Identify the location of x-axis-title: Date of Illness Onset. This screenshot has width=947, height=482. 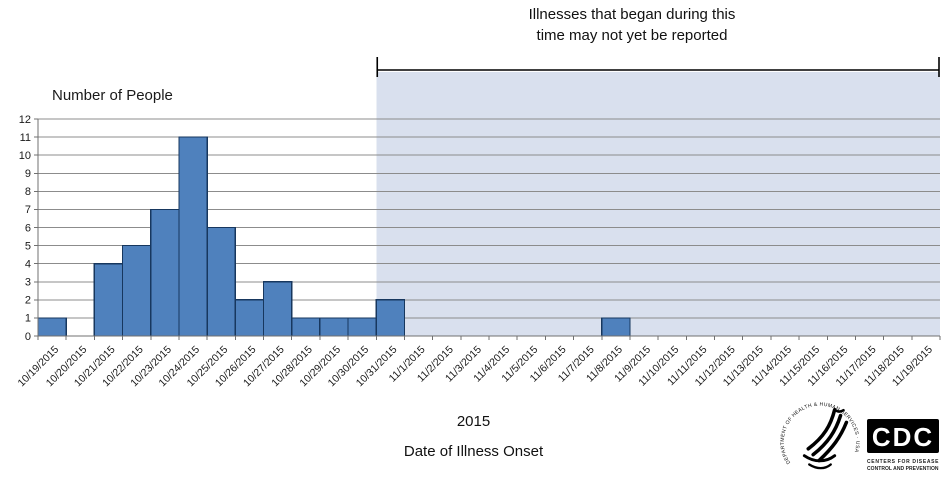
(473, 451).